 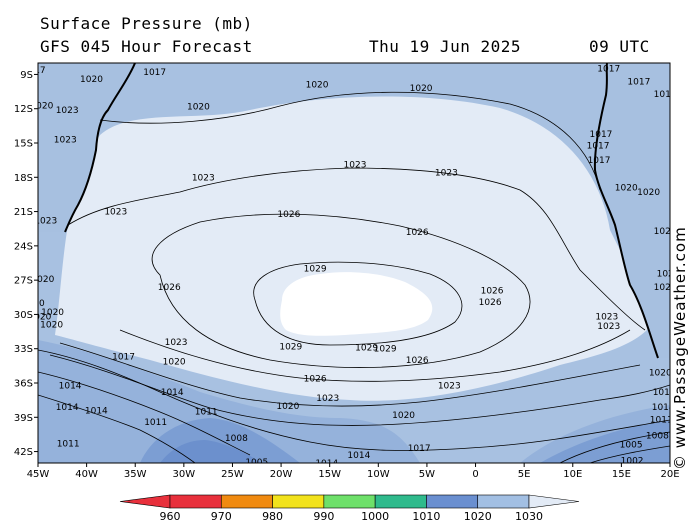 I want to click on lon-tick-label: 20E, so click(x=669, y=474).